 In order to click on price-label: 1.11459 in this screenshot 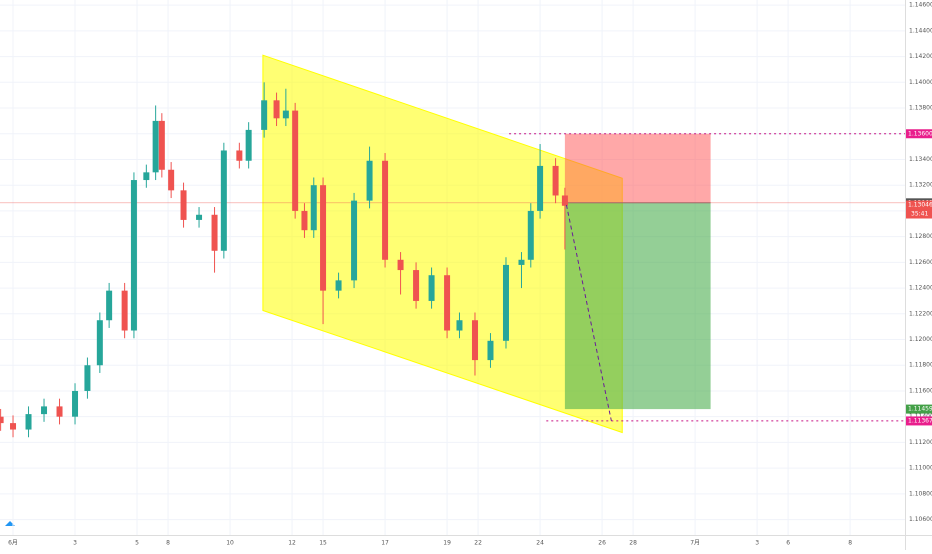, I will do `click(920, 409)`.